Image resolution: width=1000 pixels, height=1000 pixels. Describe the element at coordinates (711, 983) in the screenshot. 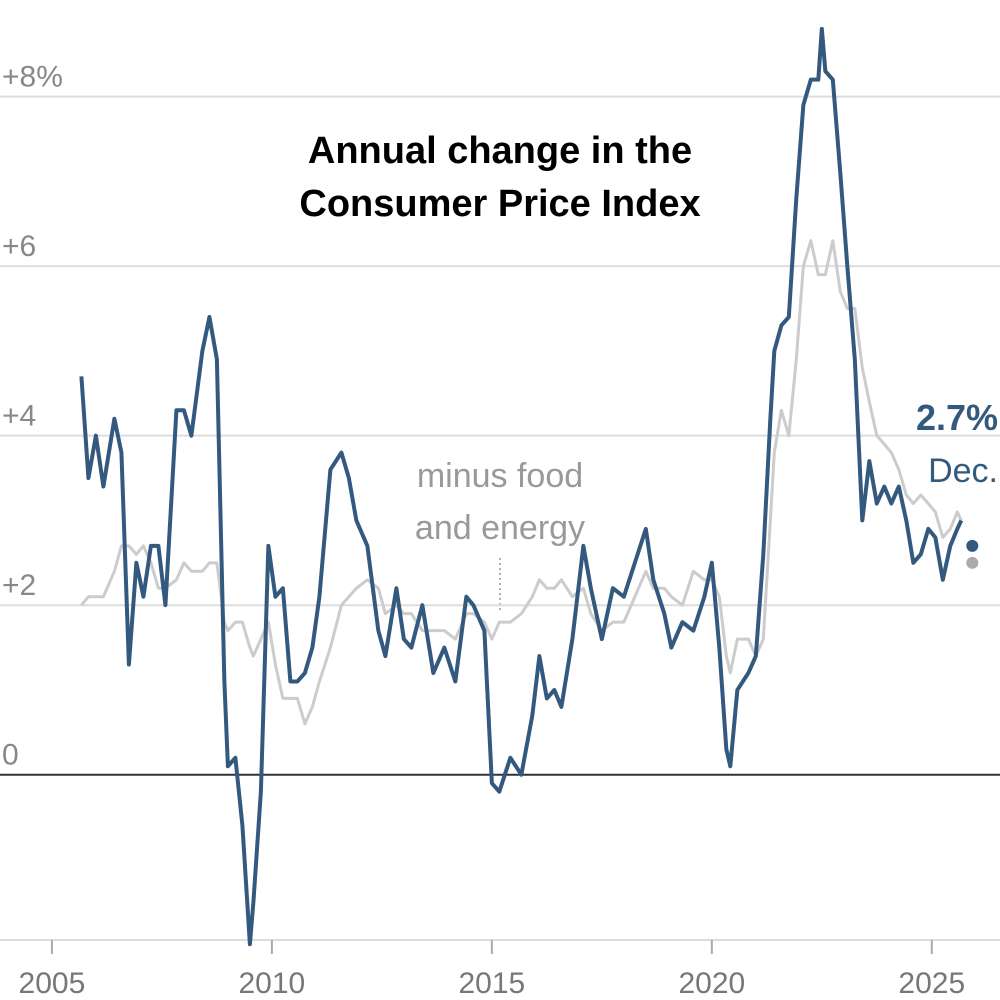

I see `x-tick-label: 2020` at that location.